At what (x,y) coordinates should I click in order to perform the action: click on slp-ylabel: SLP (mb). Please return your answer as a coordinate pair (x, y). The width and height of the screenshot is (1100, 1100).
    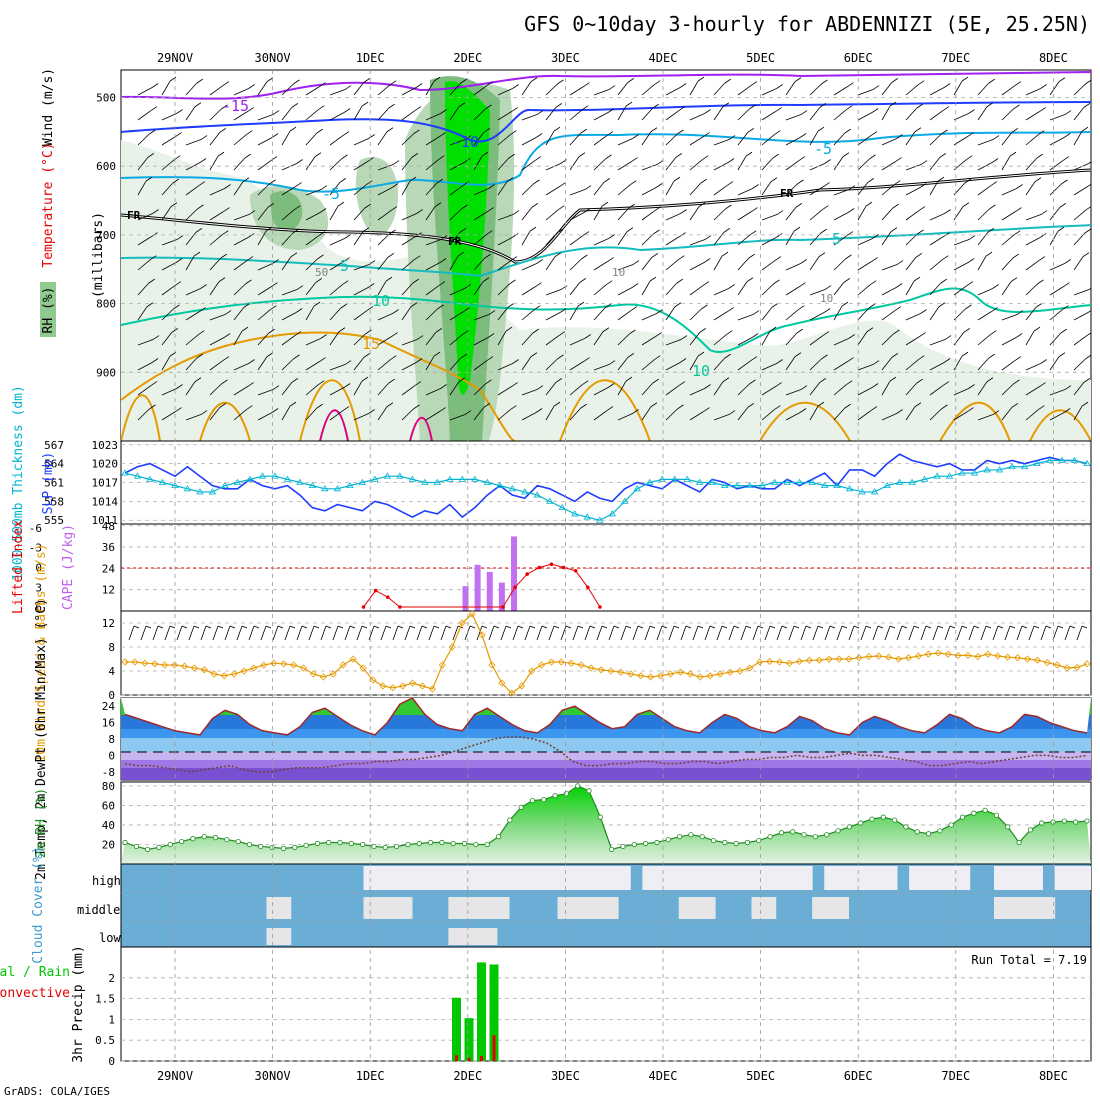
    Looking at the image, I should click on (48, 483).